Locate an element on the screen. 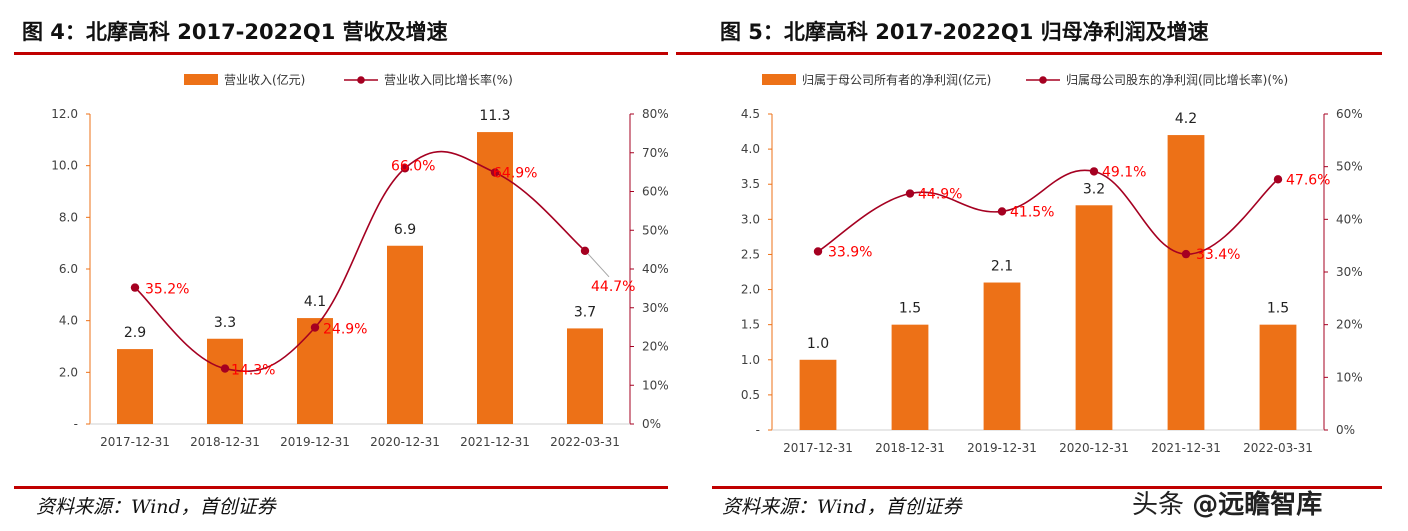 Image resolution: width=1408 pixels, height=531 pixels. left-figure-title: 图 4：北摩高科 2017-2022Q1 营收及增速 is located at coordinates (235, 32).